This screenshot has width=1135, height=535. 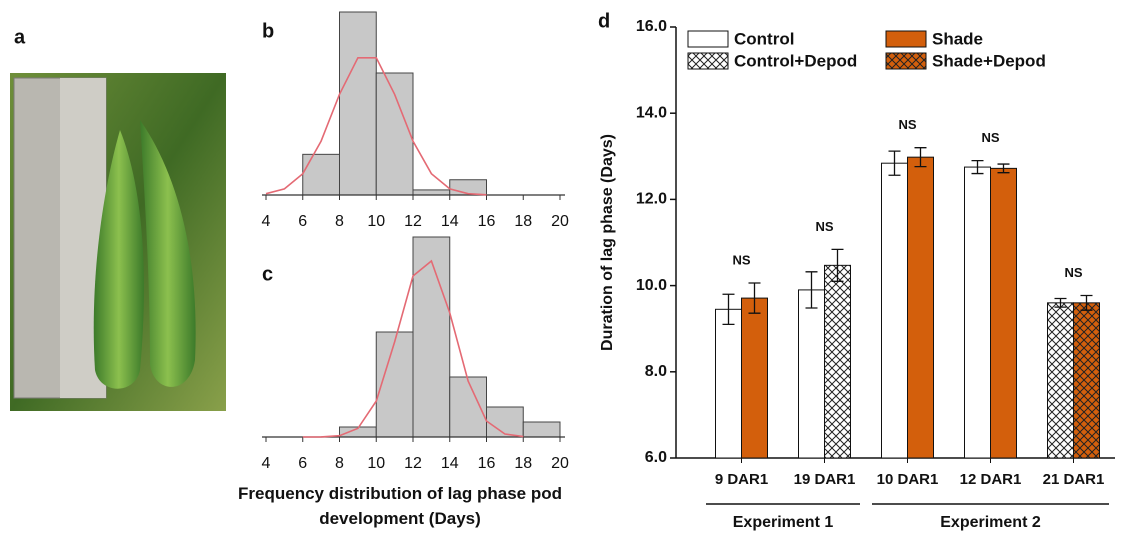 What do you see at coordinates (604, 21) in the screenshot?
I see `panel-label: d` at bounding box center [604, 21].